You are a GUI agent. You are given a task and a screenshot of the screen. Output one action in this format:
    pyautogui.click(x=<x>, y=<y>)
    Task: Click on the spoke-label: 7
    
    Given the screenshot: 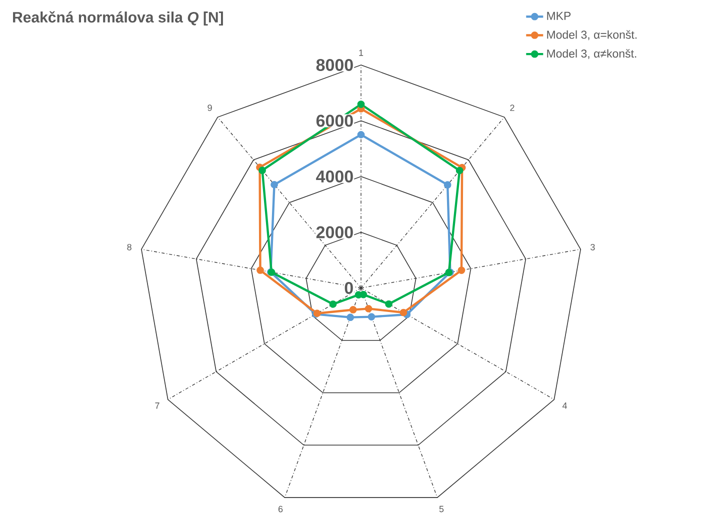 What is the action you would take?
    pyautogui.click(x=157, y=405)
    